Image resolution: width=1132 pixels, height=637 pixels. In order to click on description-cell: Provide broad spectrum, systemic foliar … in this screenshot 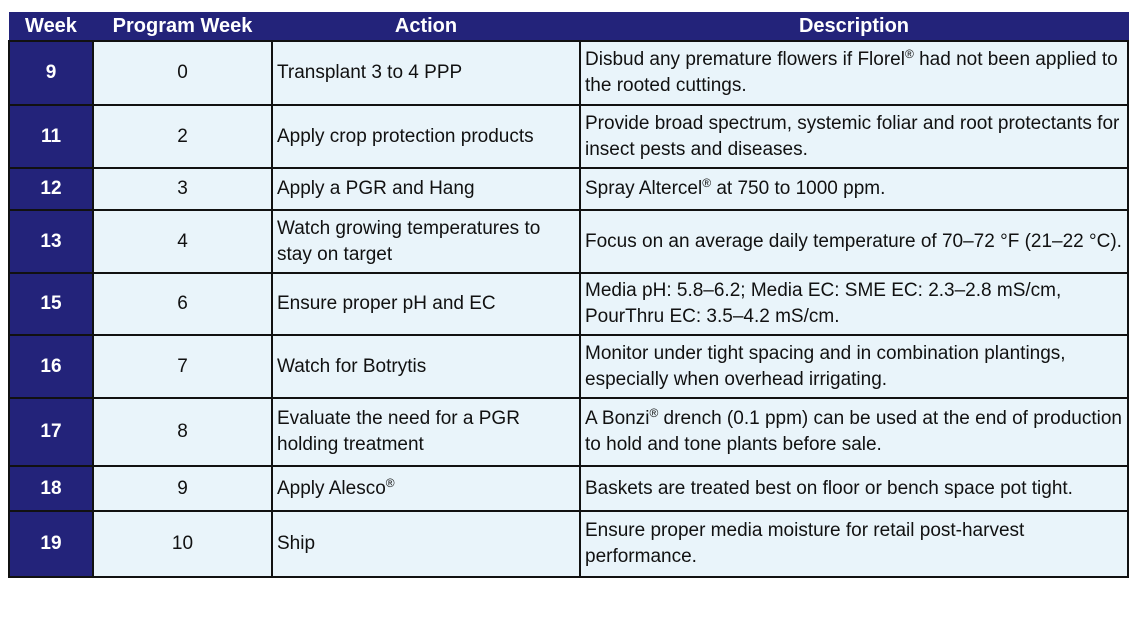, I will do `click(854, 136)`.